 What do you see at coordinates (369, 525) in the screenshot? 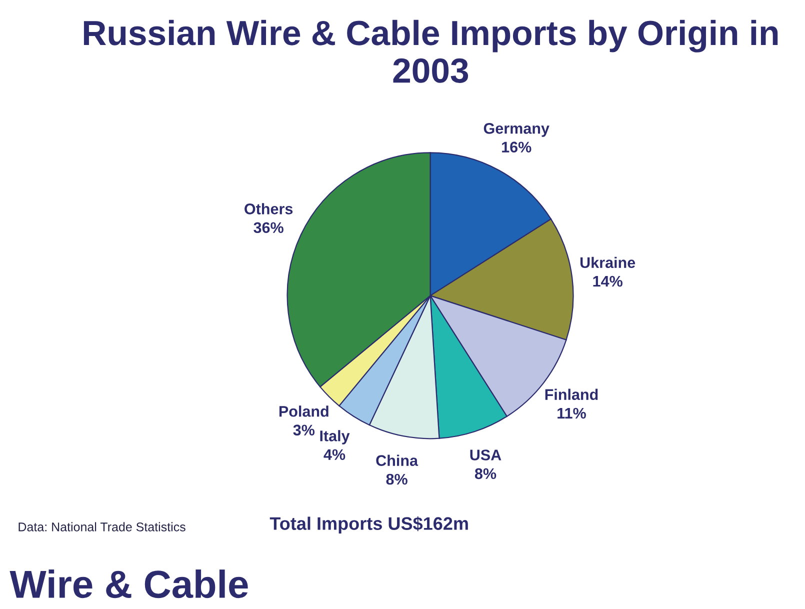
I see `text: Total Imports US$162m` at bounding box center [369, 525].